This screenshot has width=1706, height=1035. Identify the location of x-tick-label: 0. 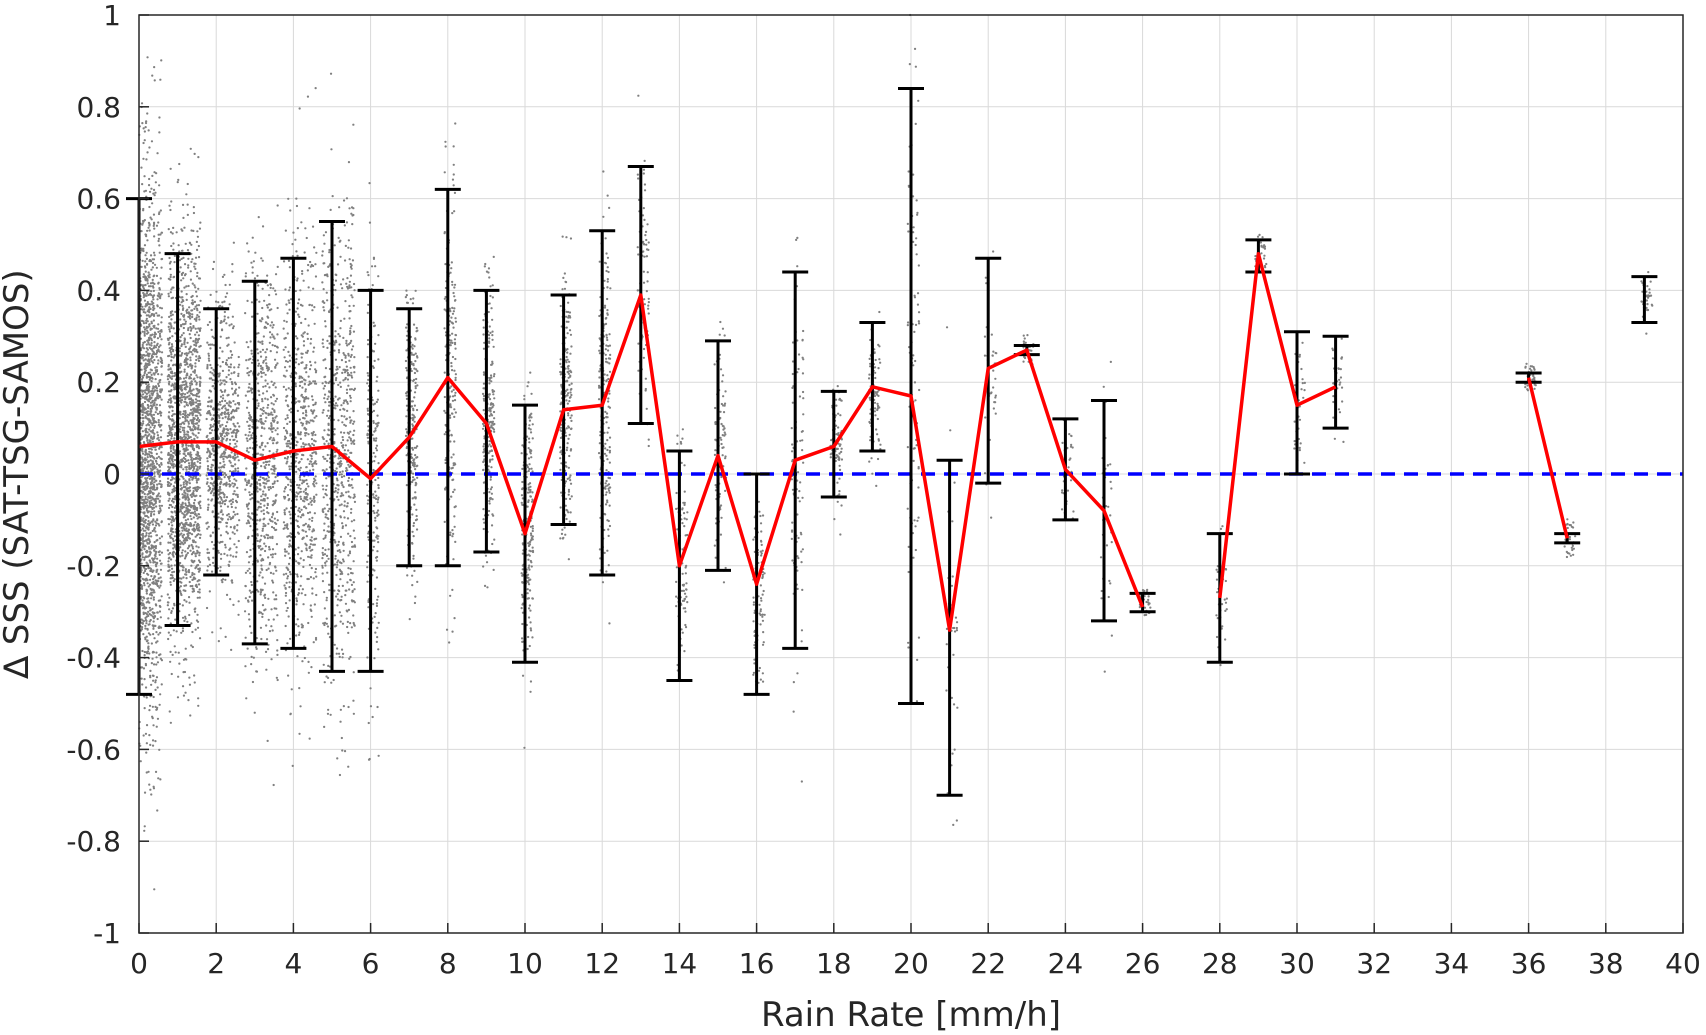
(139, 963).